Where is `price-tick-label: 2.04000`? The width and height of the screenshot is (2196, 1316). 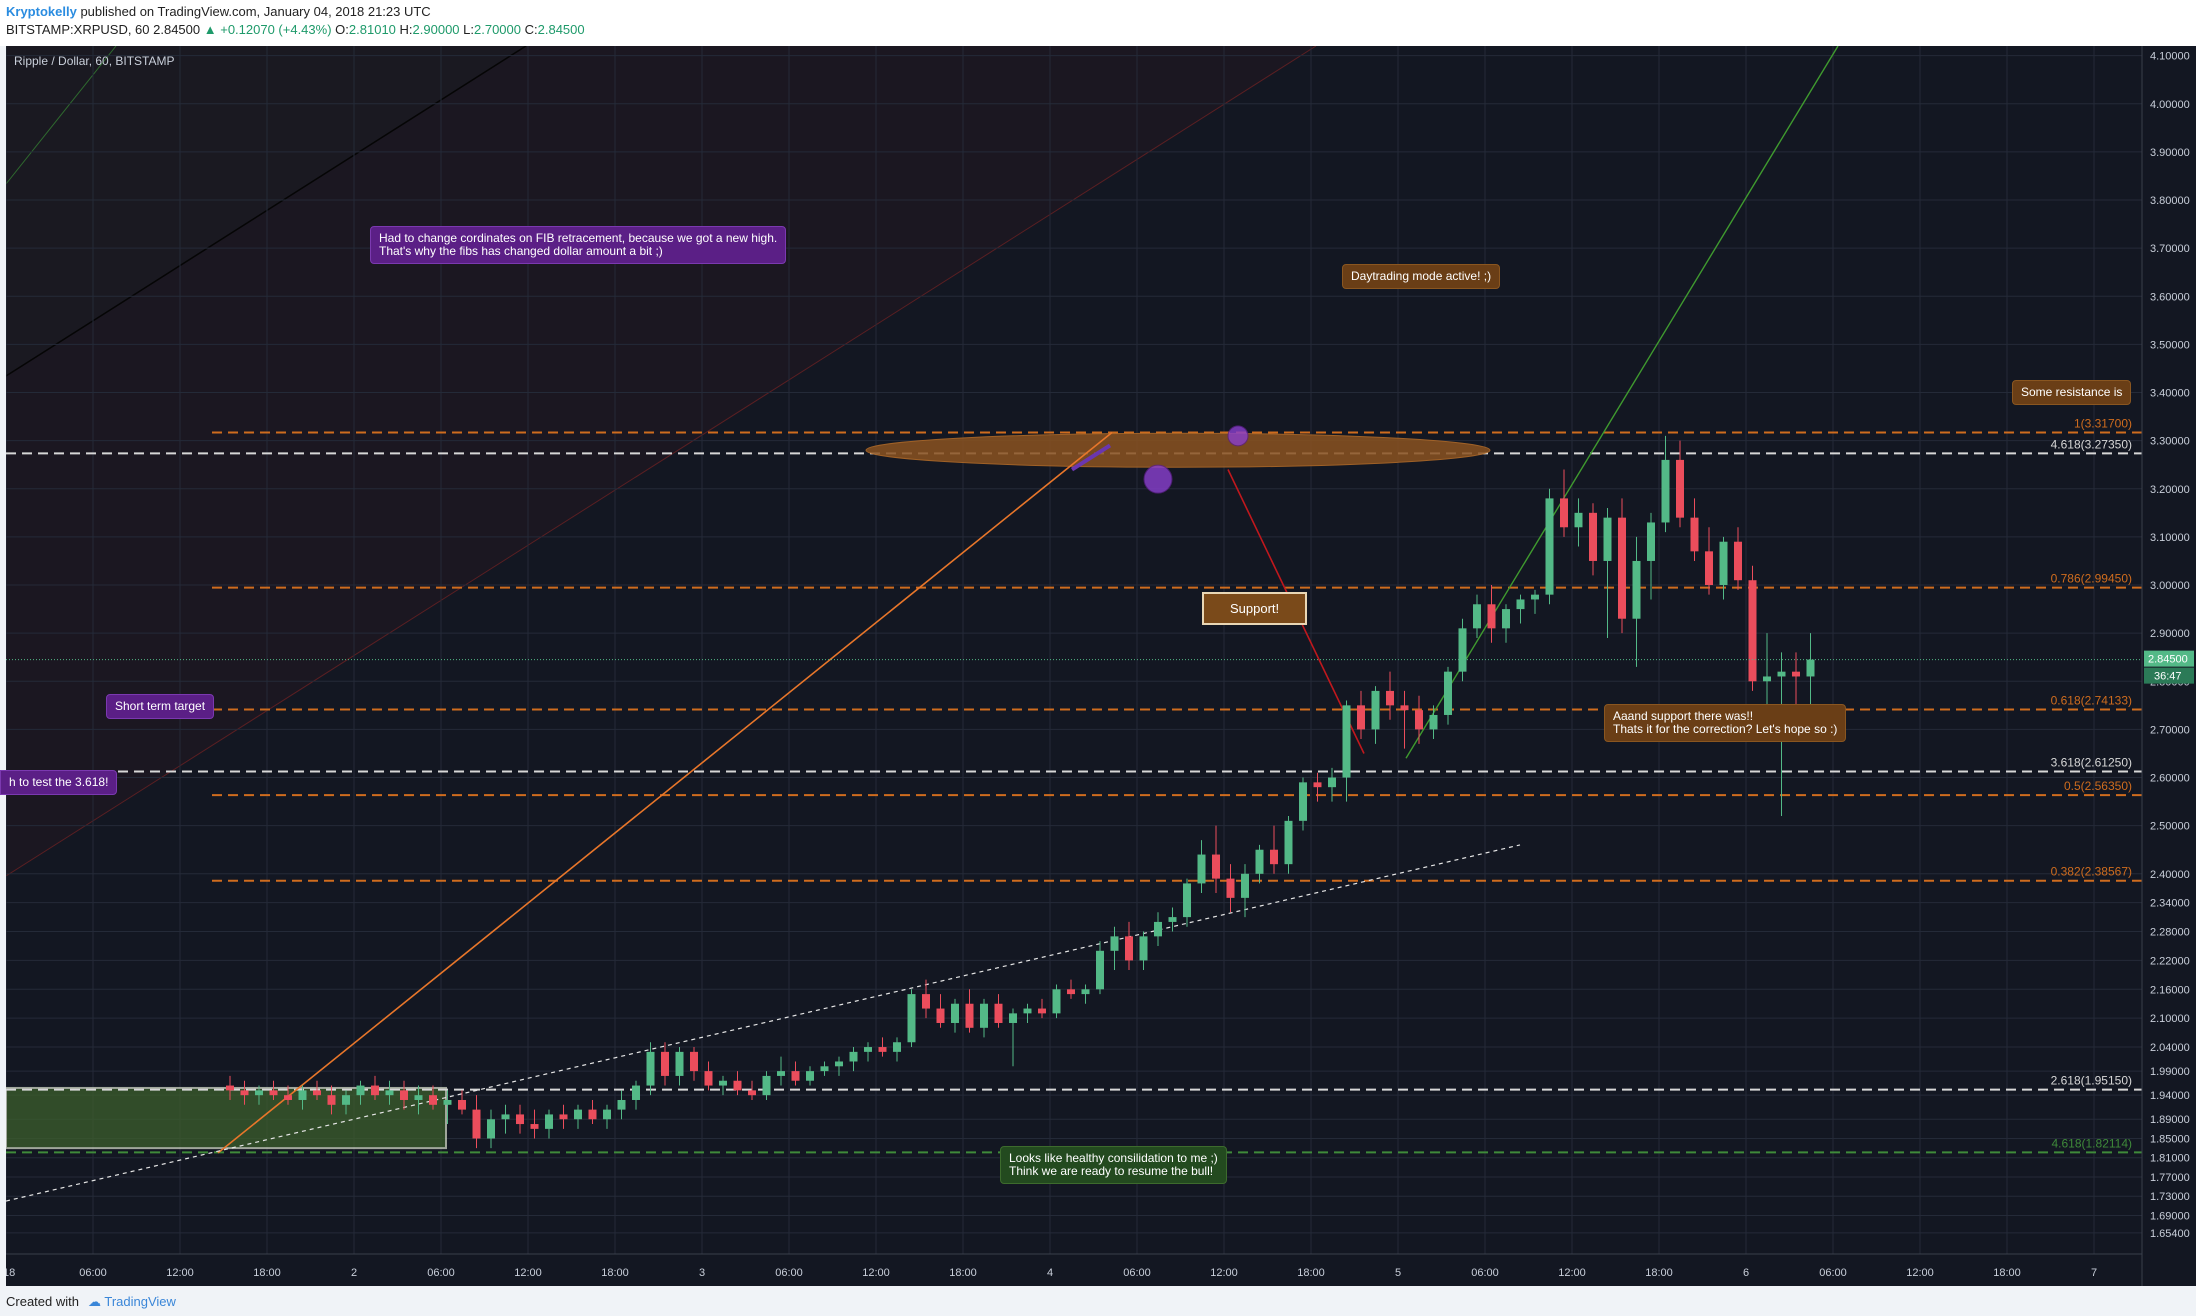 price-tick-label: 2.04000 is located at coordinates (2170, 1048).